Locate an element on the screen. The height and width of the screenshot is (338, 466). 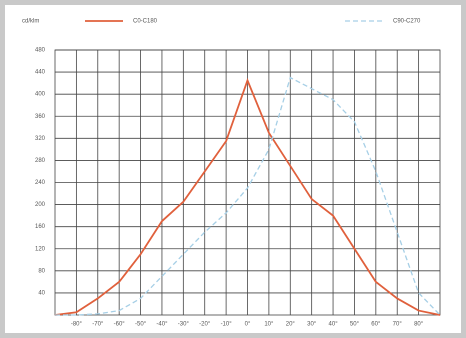
x-tick-label: 0° is located at coordinates (248, 325).